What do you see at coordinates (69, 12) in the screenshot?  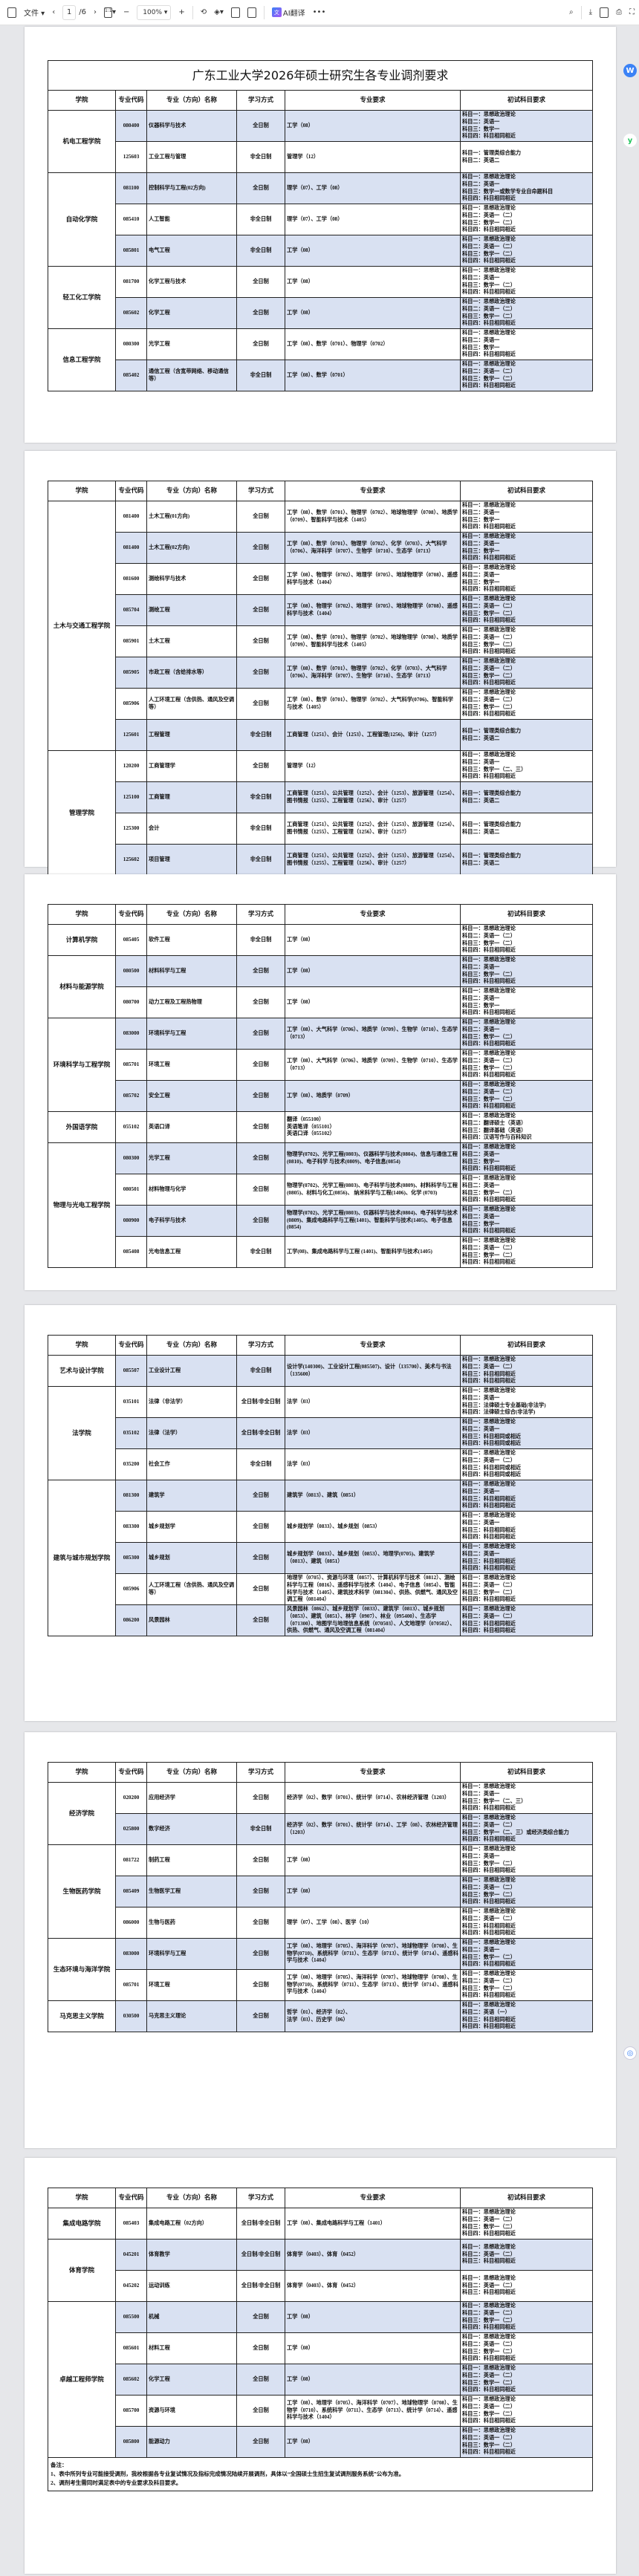 I see `page-number-input: 1` at bounding box center [69, 12].